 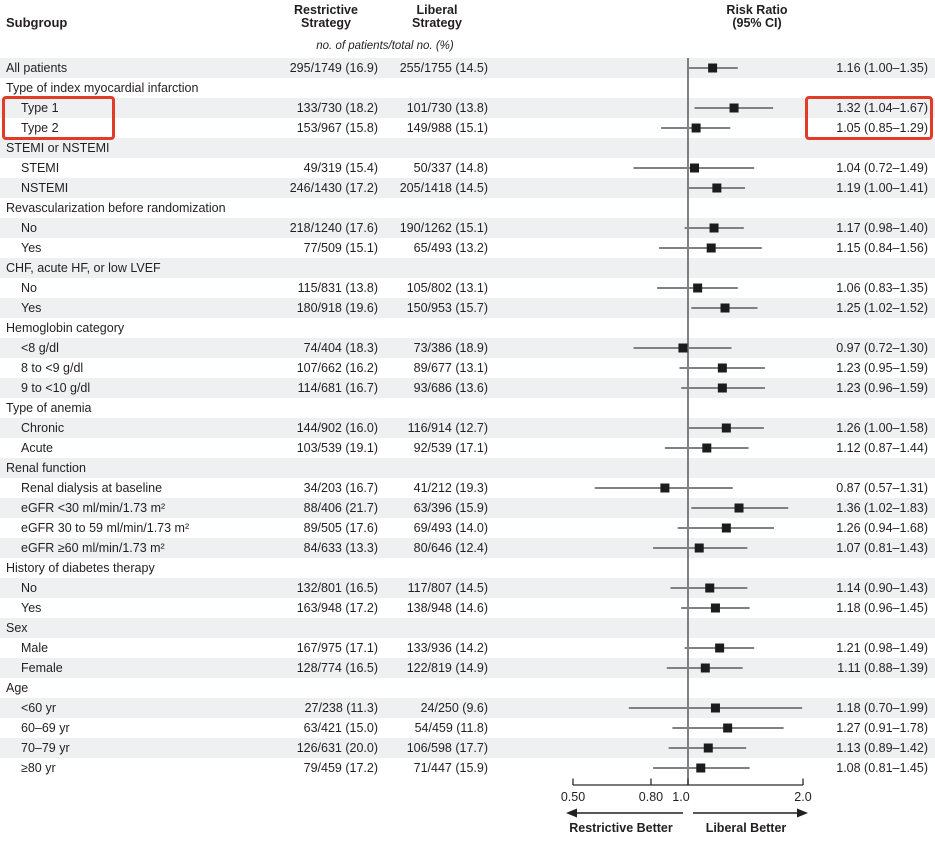 I want to click on risk-ratio-value: 1.04 (0.72–1.49), so click(x=882, y=168).